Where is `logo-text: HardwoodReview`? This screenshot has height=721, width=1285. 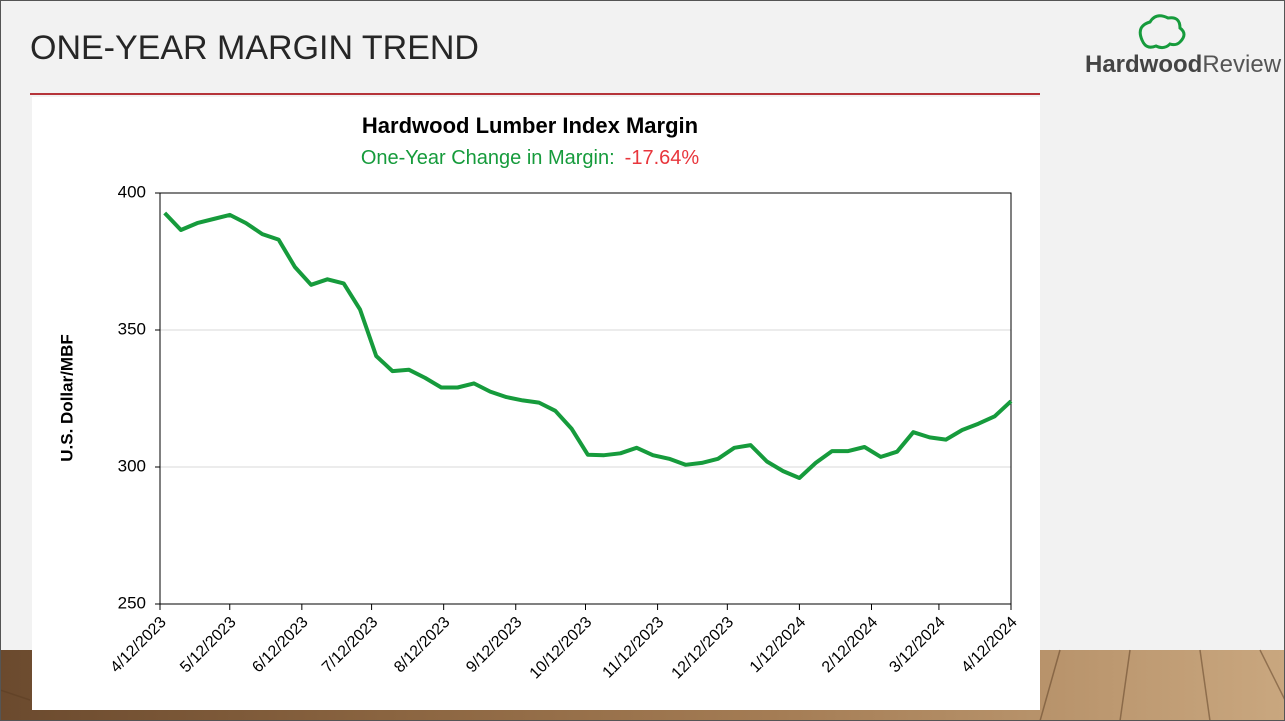
logo-text: HardwoodReview is located at coordinates (1183, 64).